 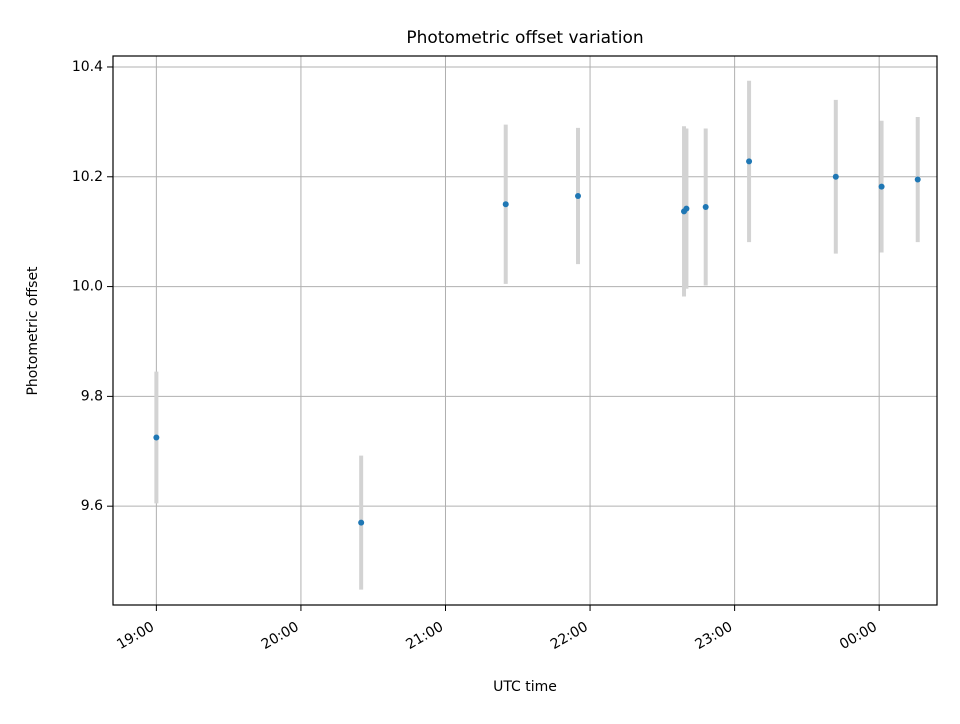 I want to click on y-tick-label: 9.8, so click(x=92, y=396).